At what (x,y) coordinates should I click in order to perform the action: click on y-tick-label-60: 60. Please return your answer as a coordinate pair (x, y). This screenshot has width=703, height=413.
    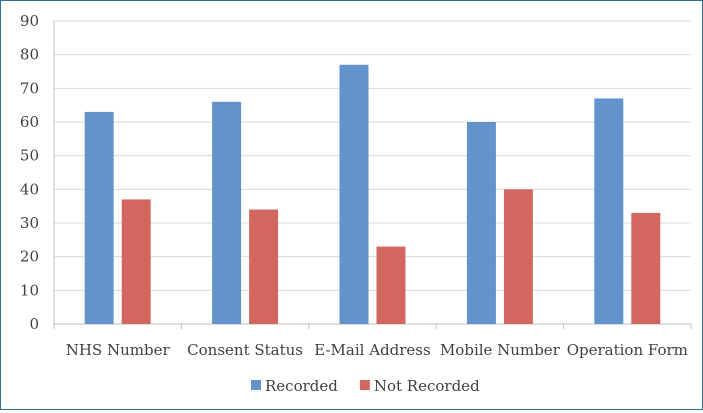
    Looking at the image, I should click on (29, 122).